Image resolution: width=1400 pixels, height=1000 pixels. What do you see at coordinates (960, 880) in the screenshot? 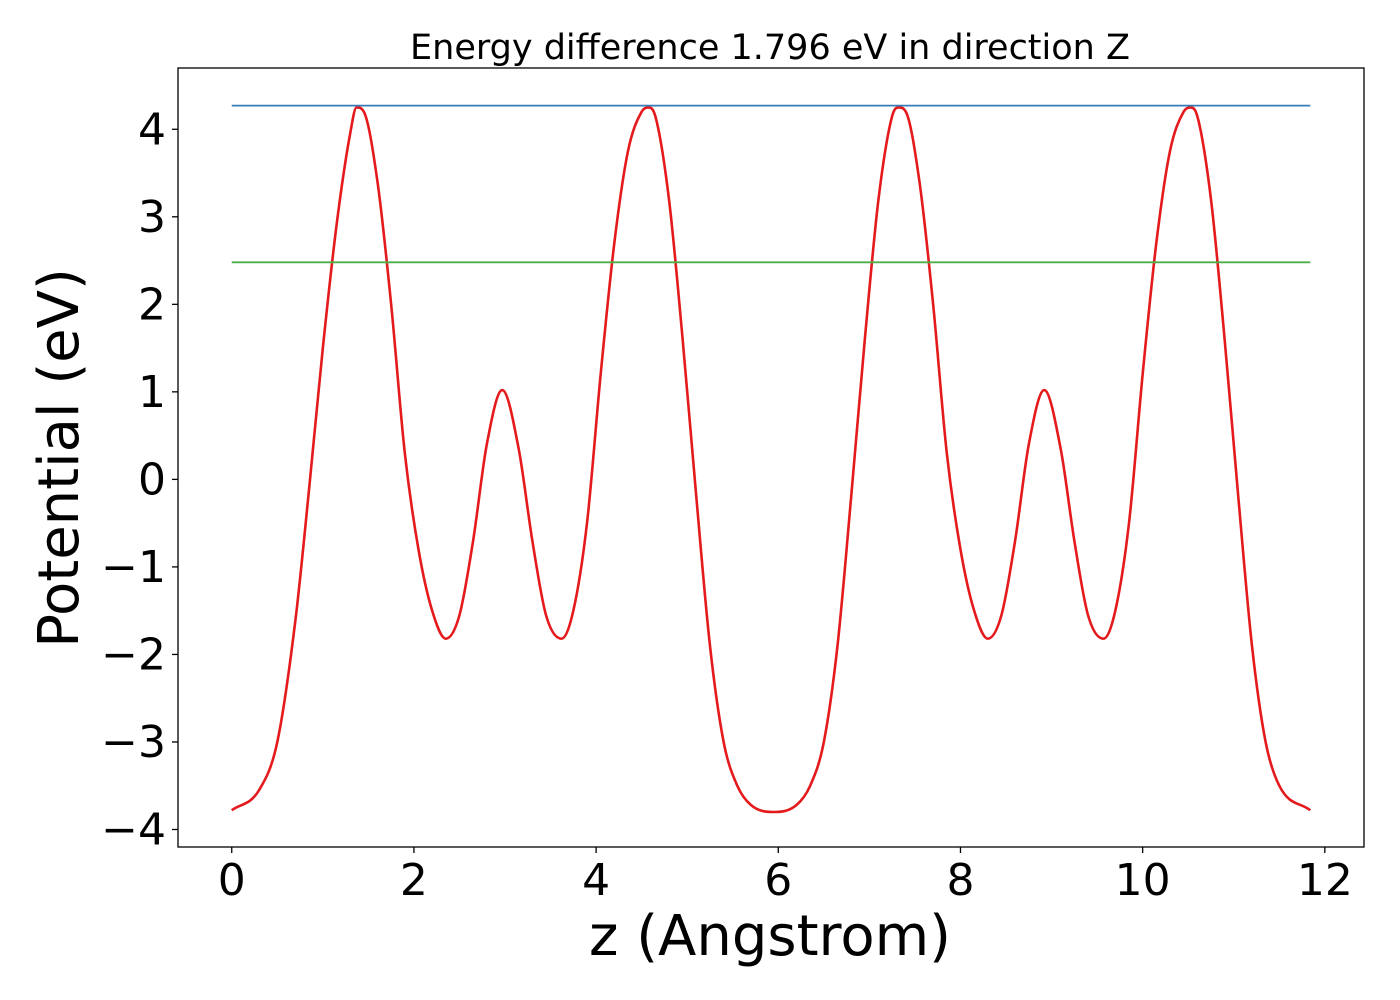
I see `x-tick-label: 8` at bounding box center [960, 880].